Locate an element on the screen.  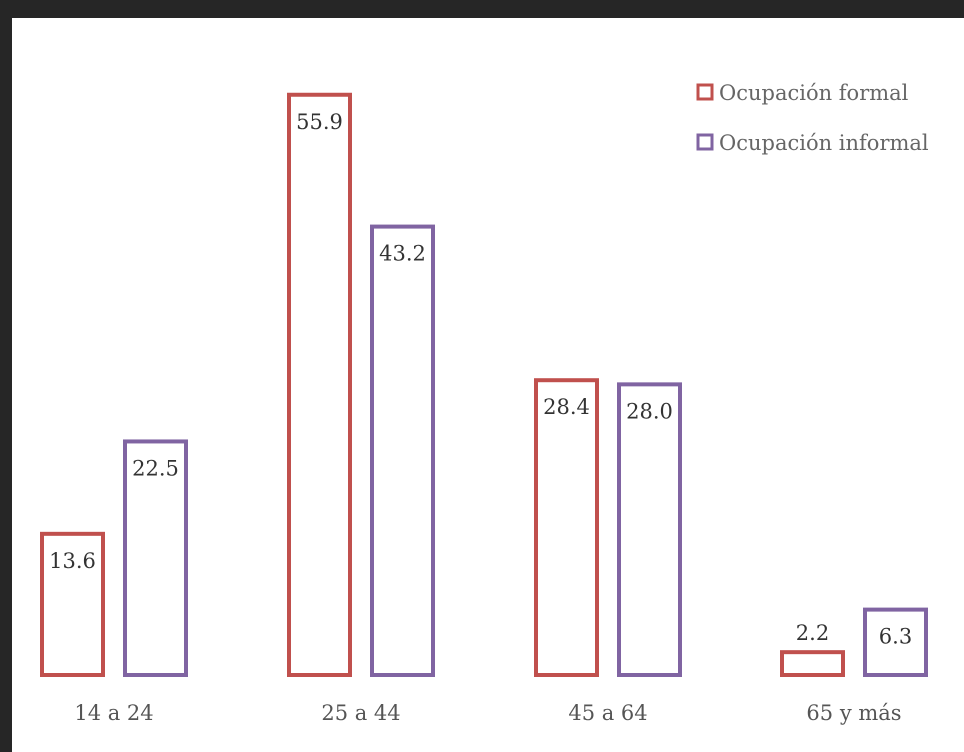
data-label: 6.3 is located at coordinates (895, 637).